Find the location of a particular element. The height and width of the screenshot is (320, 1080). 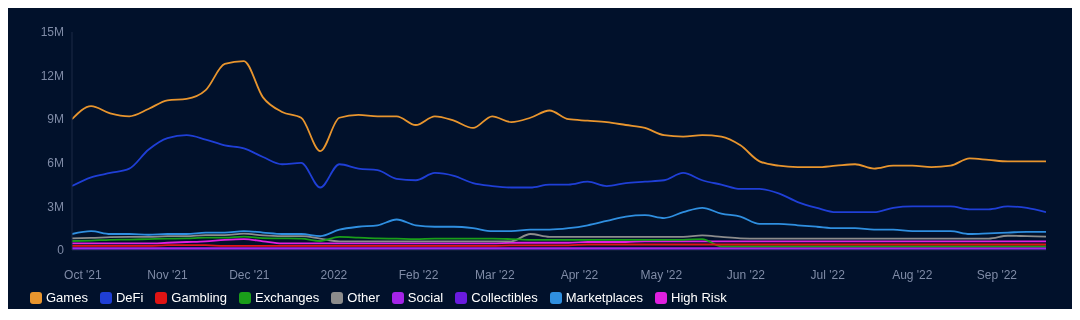

x-tick-label: Mar '22 is located at coordinates (495, 274).